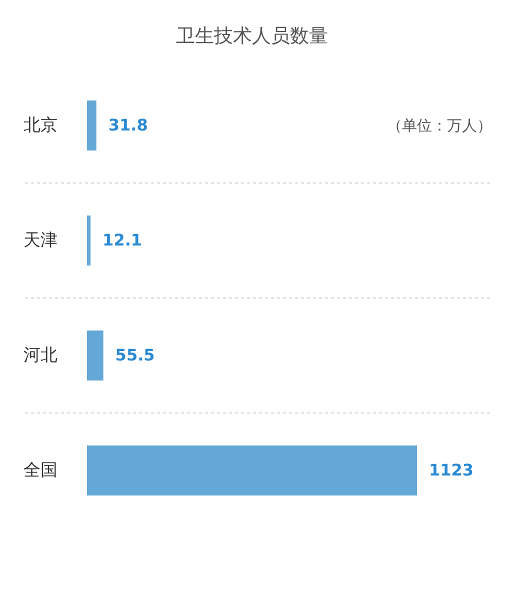 Image resolution: width=514 pixels, height=601 pixels. Describe the element at coordinates (41, 240) in the screenshot. I see `y-tick-label: 天津` at that location.